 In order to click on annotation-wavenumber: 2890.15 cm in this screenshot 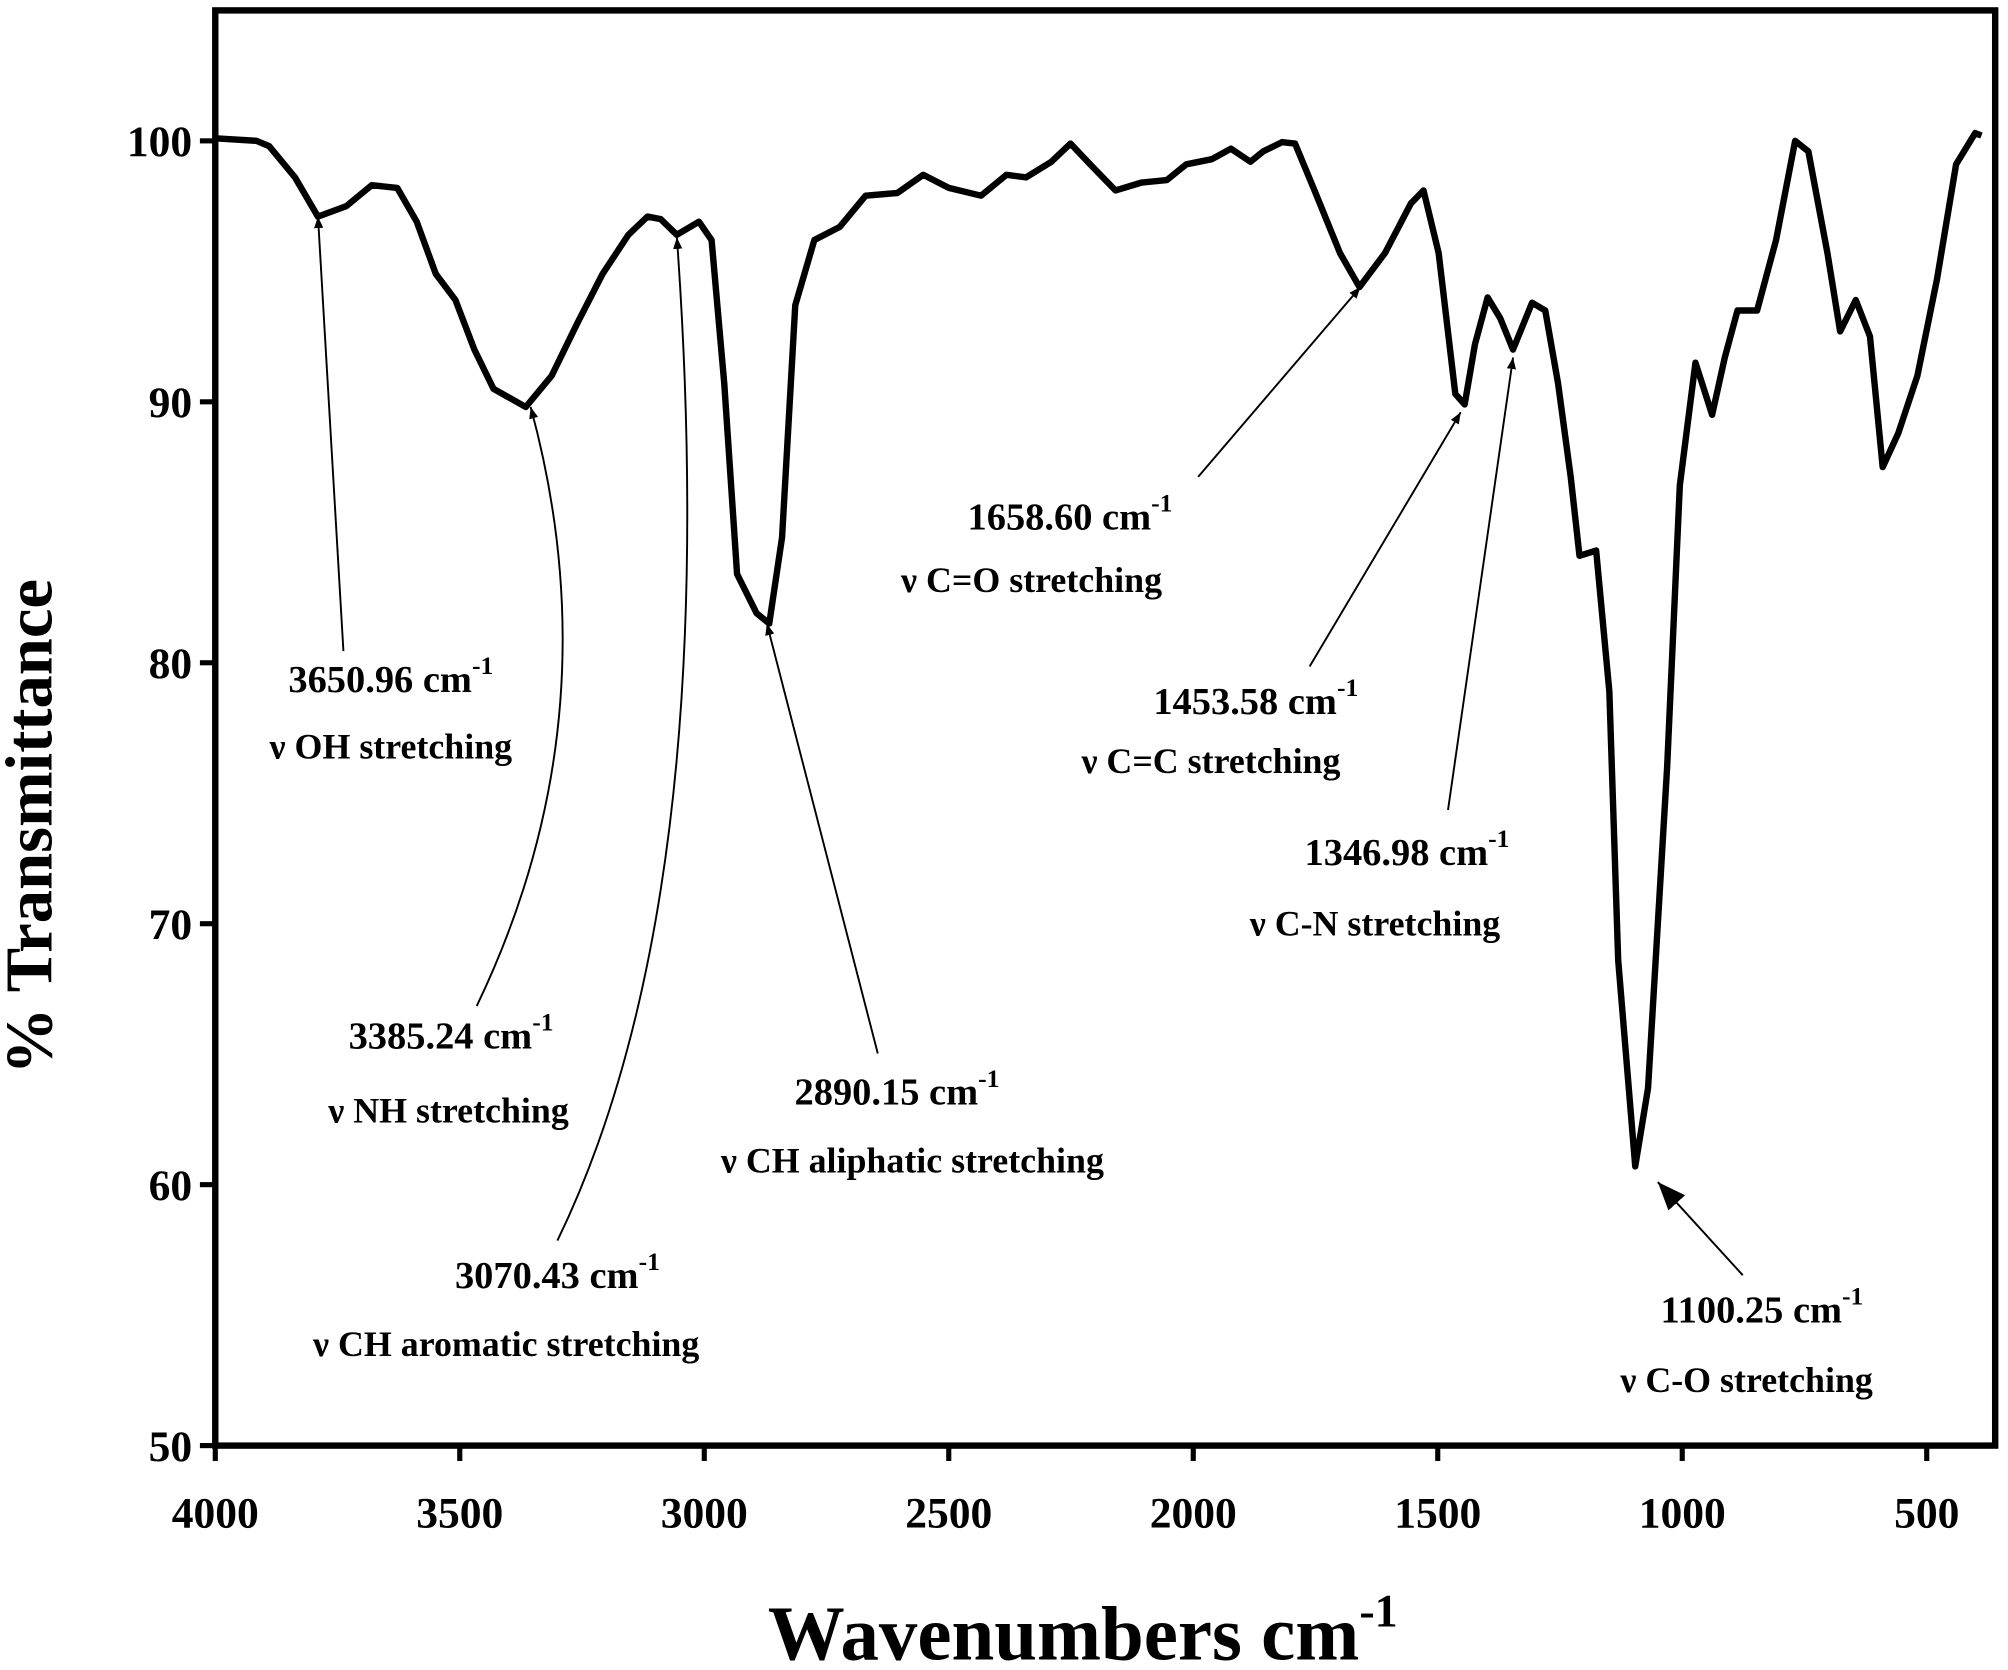, I will do `click(887, 1093)`.